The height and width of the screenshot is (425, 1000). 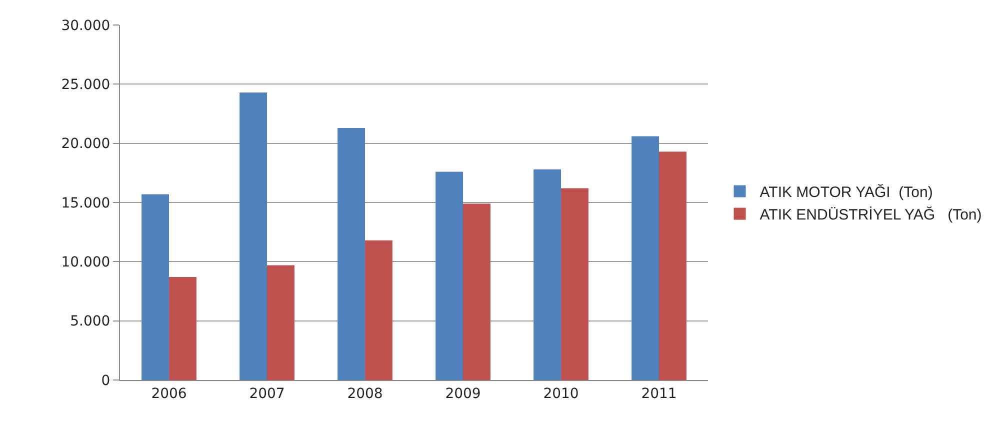 I want to click on x-tick-label: 2011, so click(x=659, y=394).